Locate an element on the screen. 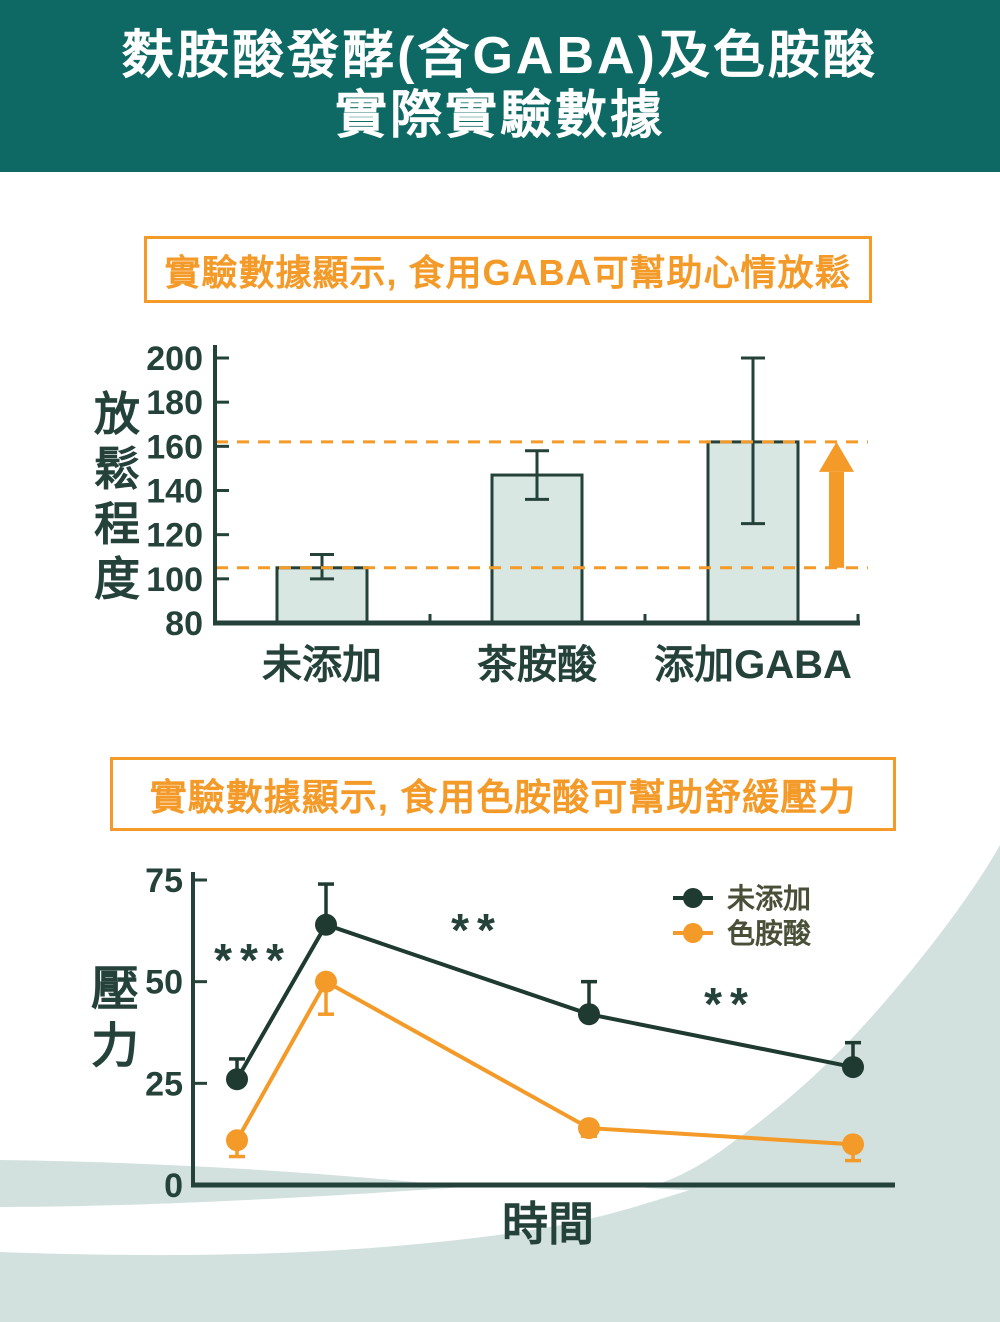  y-tick-label: 80 is located at coordinates (184, 624).